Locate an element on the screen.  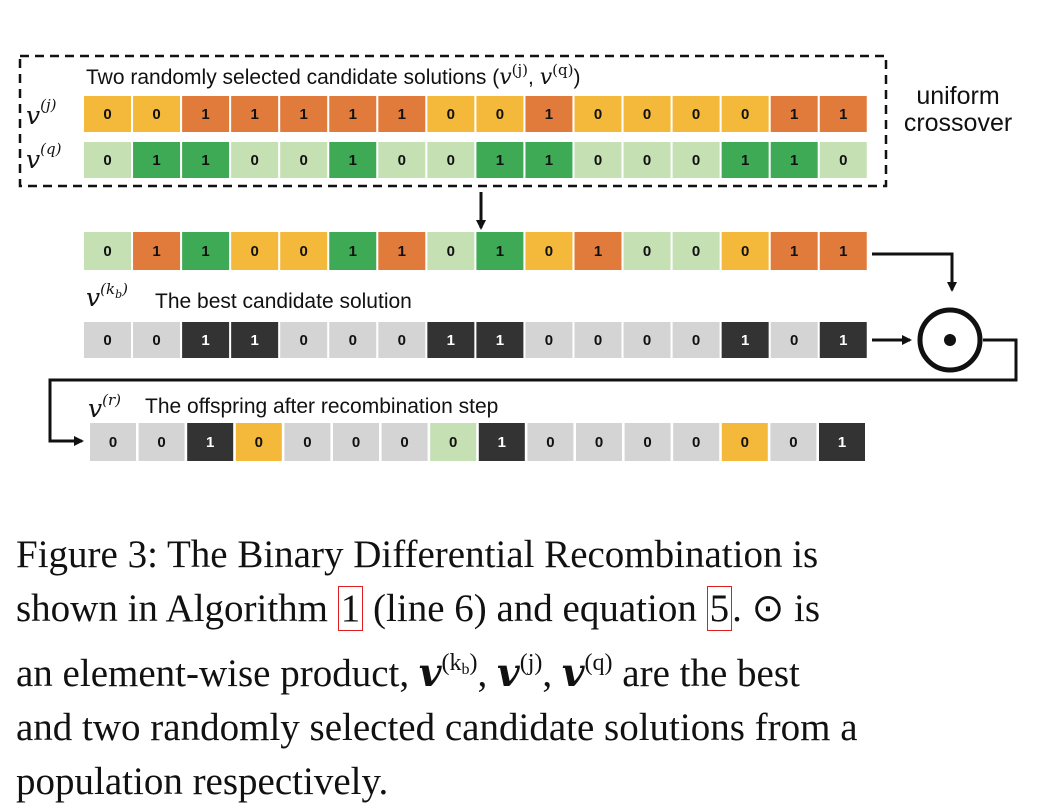
row-vq: 0 1 1 0 0 1 0 0 1 1 0 0 0 1 1 0 is located at coordinates (475, 160).